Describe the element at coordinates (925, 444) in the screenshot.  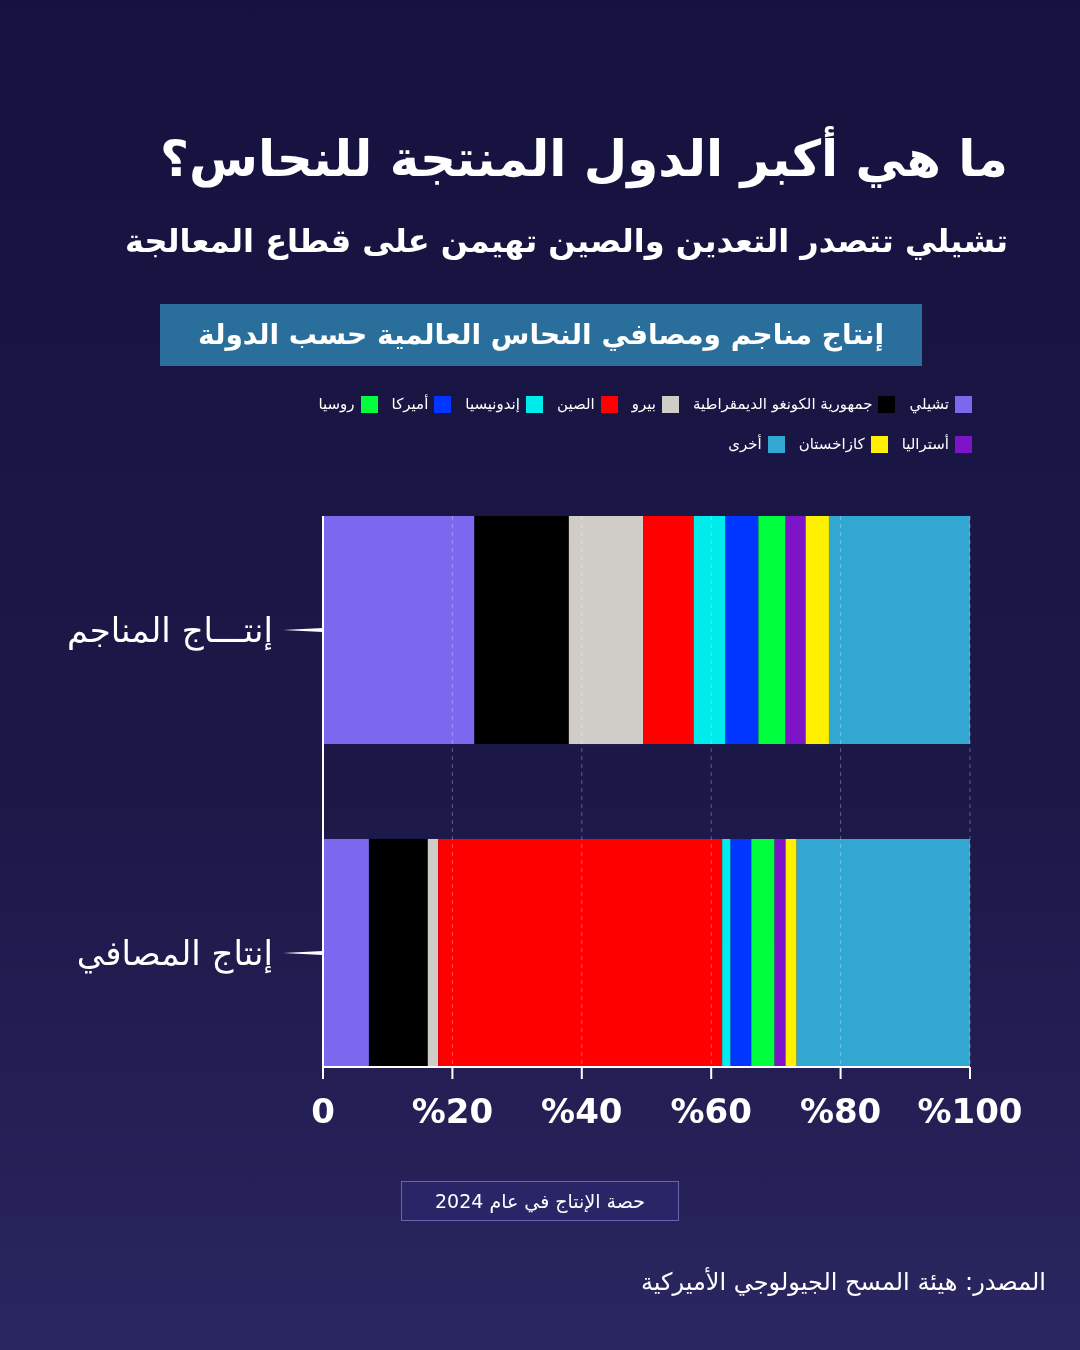
I see `legend-label: أستراليا` at that location.